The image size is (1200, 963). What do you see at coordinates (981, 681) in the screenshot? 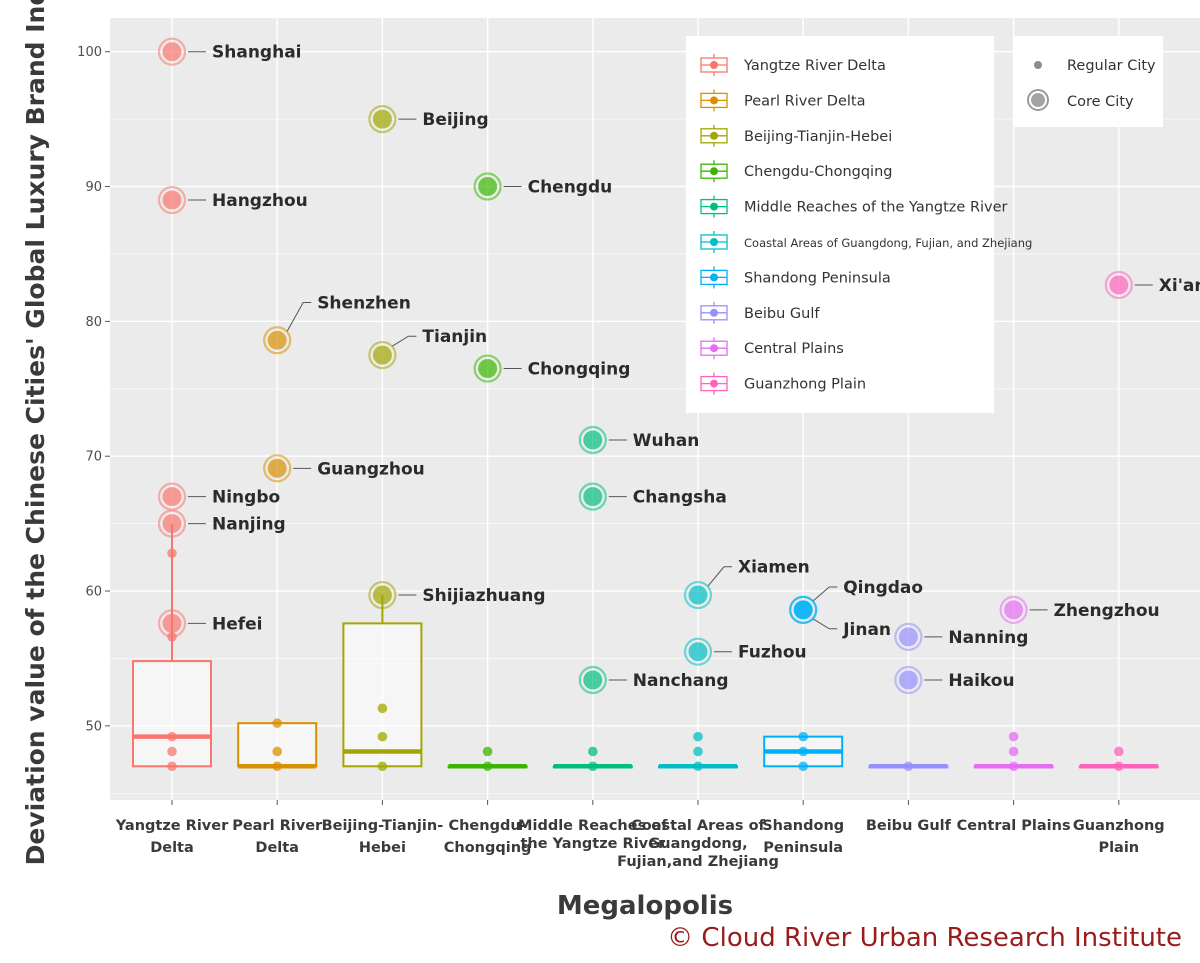
I see `core-city-label: Haikou` at bounding box center [981, 681].